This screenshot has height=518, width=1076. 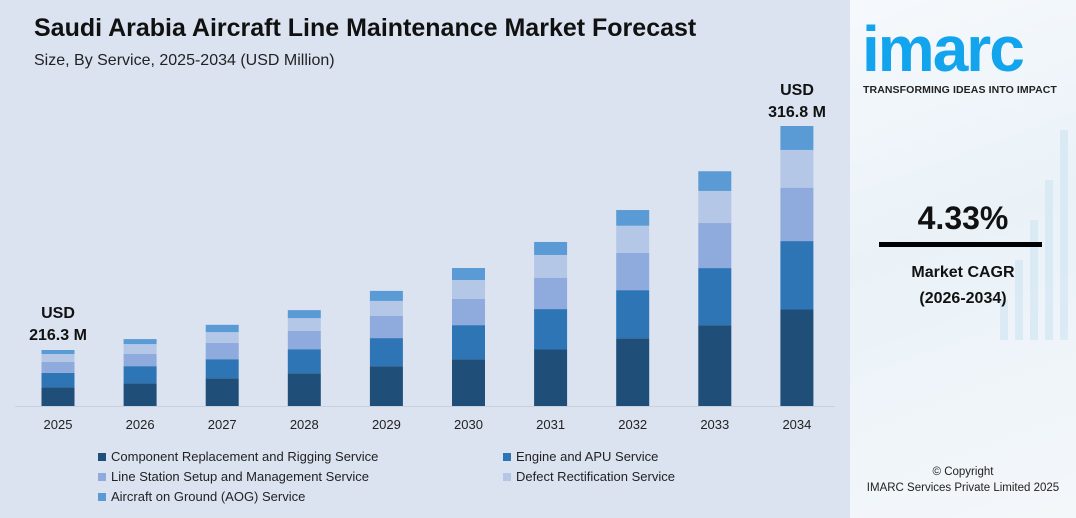 I want to click on logo-tagline: TRANSFORMING IDEAS INTO IMPACT, so click(x=960, y=90).